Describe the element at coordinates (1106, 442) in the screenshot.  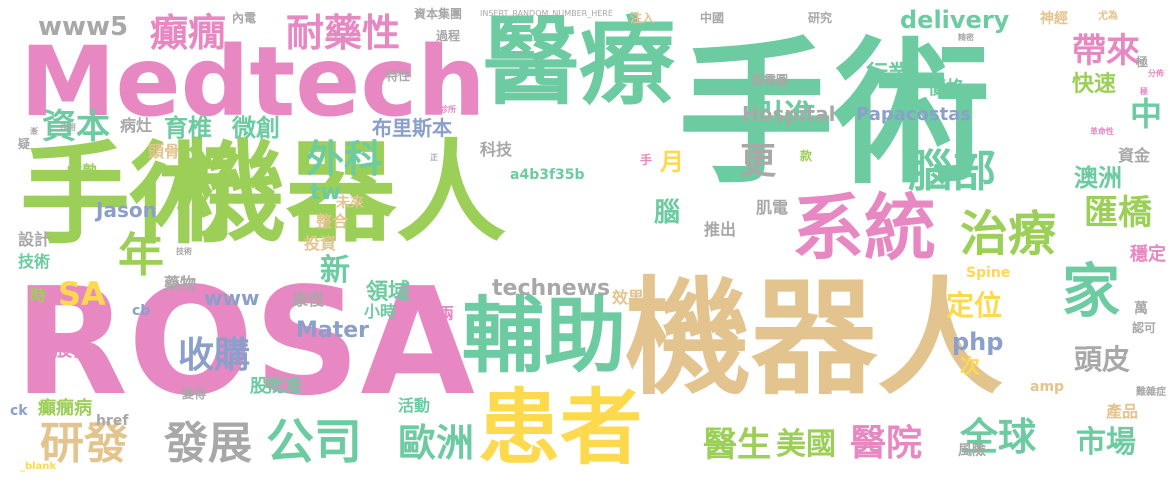
I see `word-shichang: 市場` at that location.